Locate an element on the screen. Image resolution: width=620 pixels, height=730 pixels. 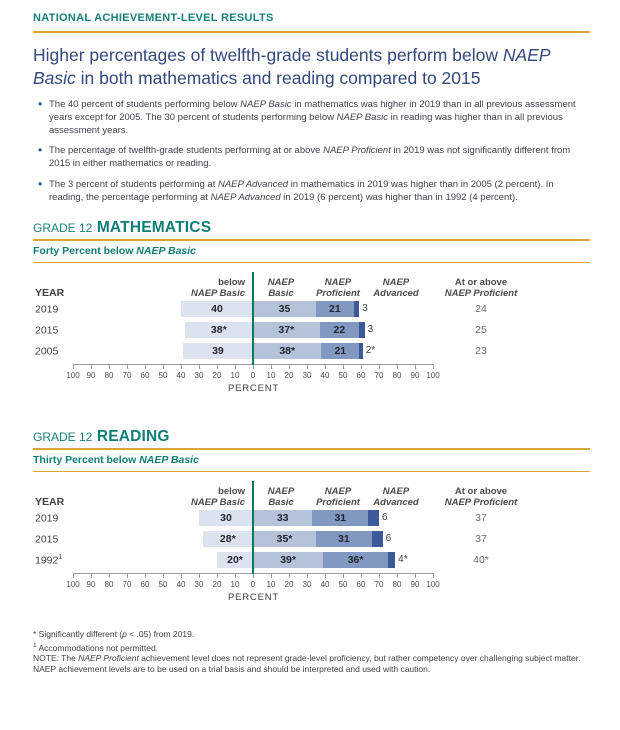
bar-value: 39 is located at coordinates (218, 350).